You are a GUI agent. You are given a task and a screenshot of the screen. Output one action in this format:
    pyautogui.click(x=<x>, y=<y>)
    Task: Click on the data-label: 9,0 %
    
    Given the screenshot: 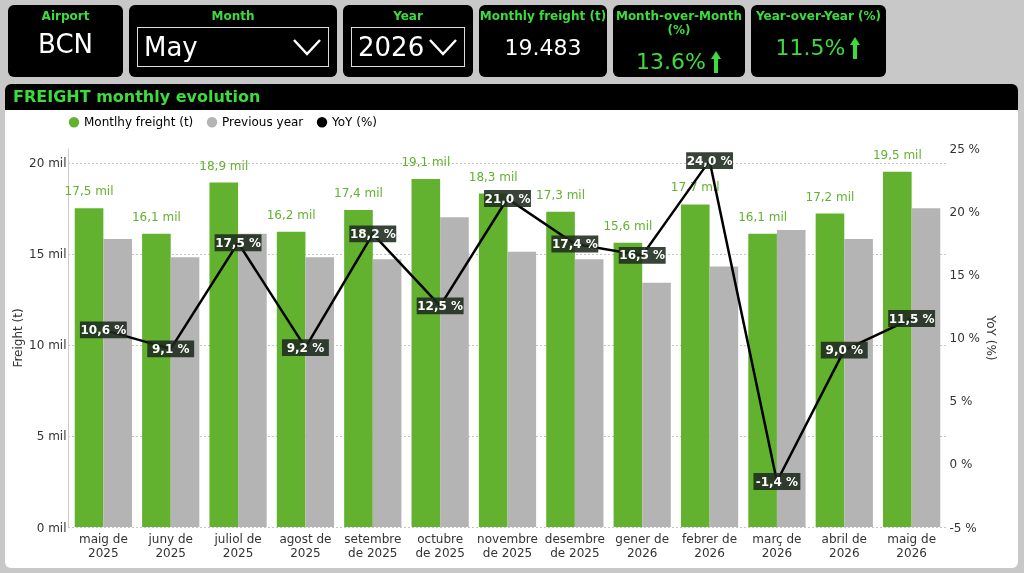 What is the action you would take?
    pyautogui.click(x=844, y=350)
    